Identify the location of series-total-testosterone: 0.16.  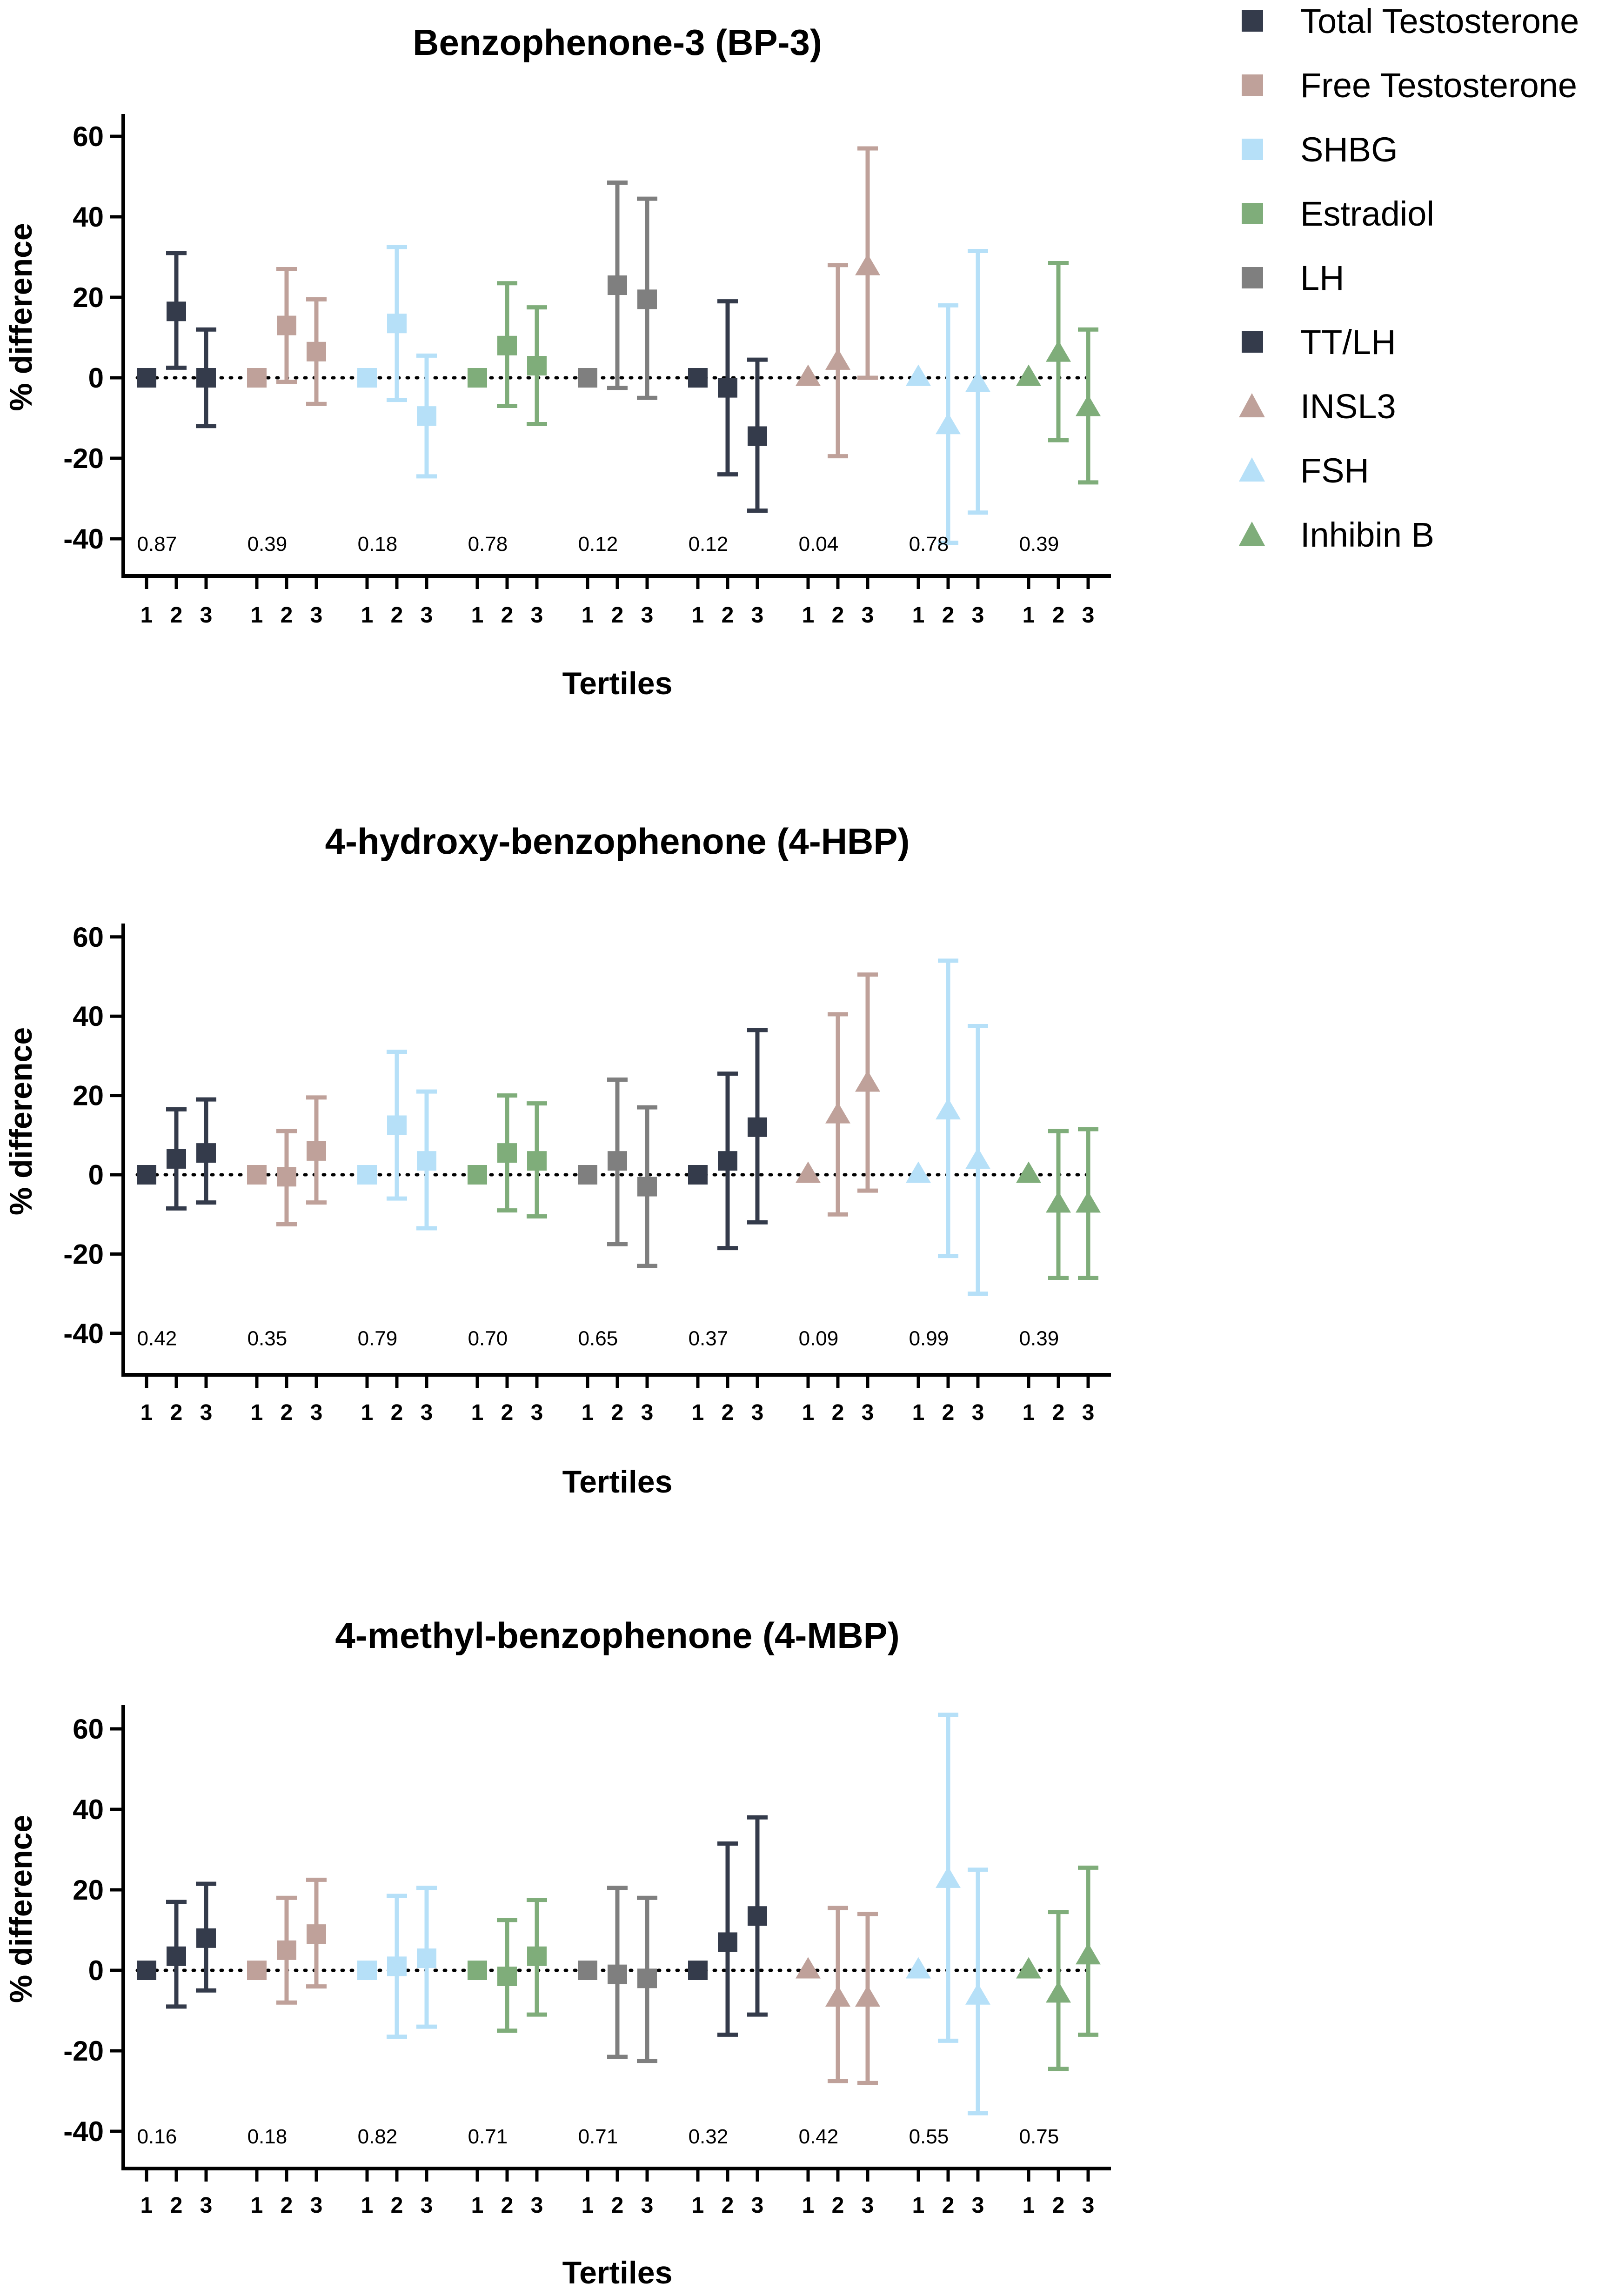
(176, 2015).